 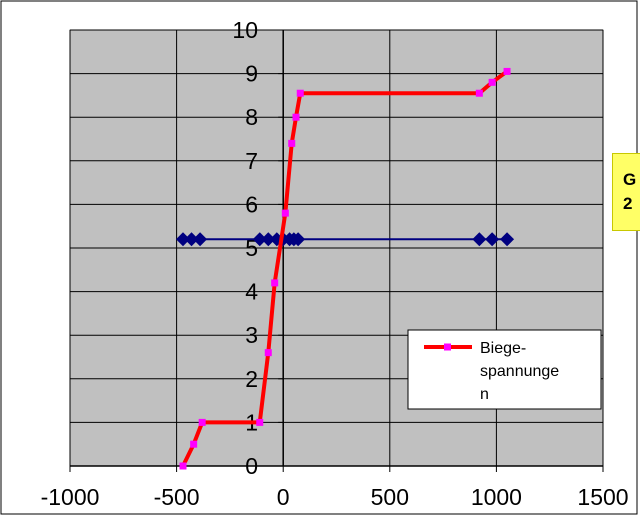 What do you see at coordinates (251, 161) in the screenshot?
I see `y-tick-label: 7` at bounding box center [251, 161].